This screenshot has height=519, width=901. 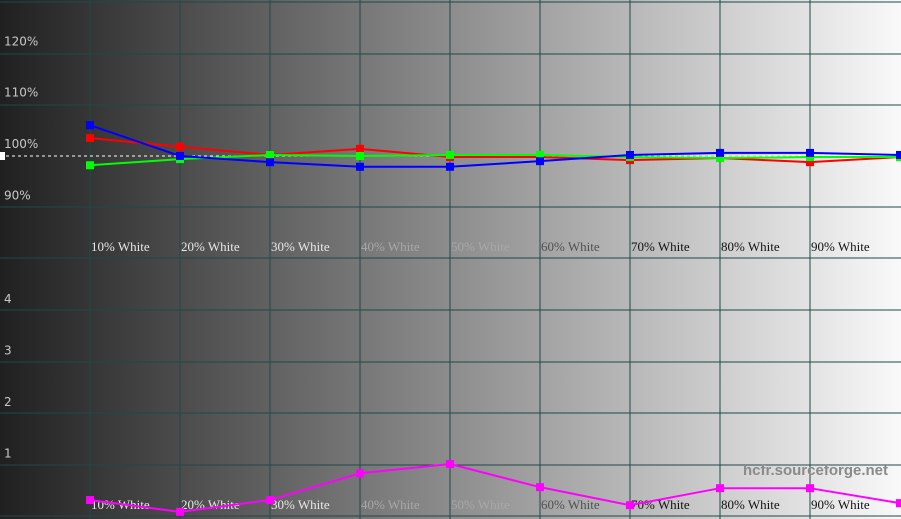 What do you see at coordinates (2, 156) in the screenshot?
I see `reference-marker` at bounding box center [2, 156].